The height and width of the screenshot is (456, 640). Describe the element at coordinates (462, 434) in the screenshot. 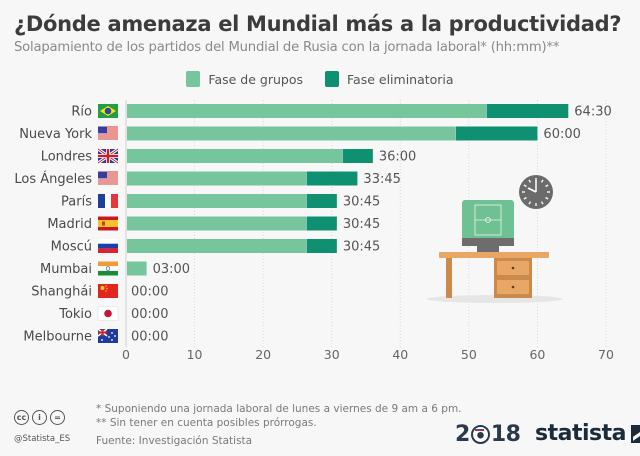

I see `wc-year-left: 2` at that location.